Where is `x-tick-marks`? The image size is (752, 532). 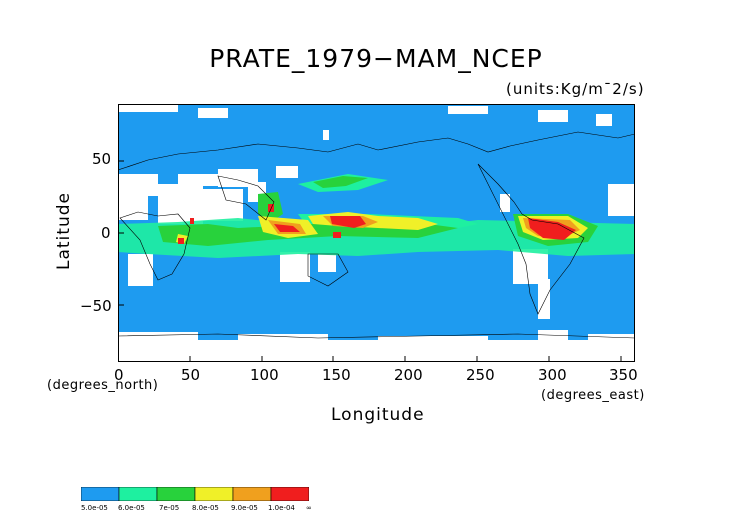
x-tick-marks is located at coordinates (370, 359).